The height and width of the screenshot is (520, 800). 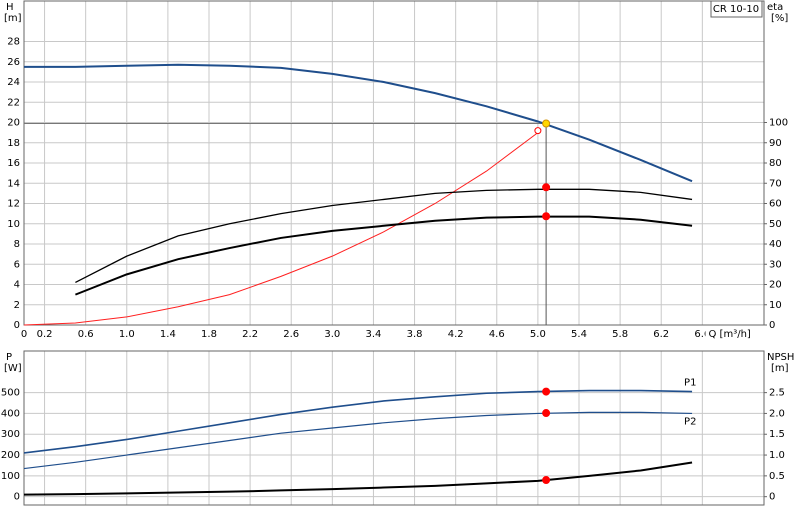 I want to click on y2-tick-label: 50, so click(x=775, y=224).